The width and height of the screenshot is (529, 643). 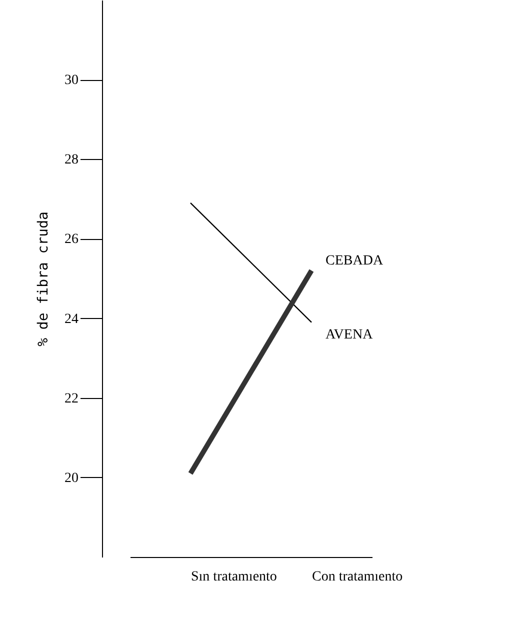 What do you see at coordinates (71, 160) in the screenshot?
I see `y-tick-label: 28` at bounding box center [71, 160].